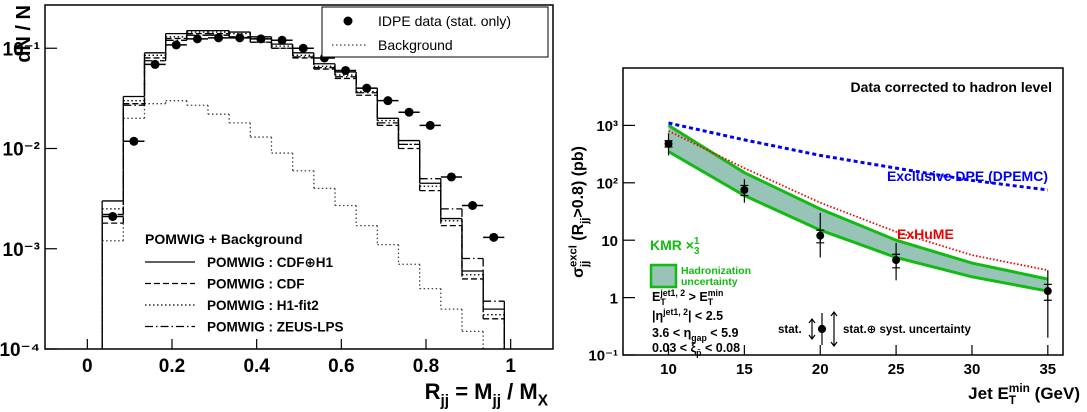  Describe the element at coordinates (907, 330) in the screenshot. I see `error-legend-label: stat.⊕ syst. uncertainty` at that location.